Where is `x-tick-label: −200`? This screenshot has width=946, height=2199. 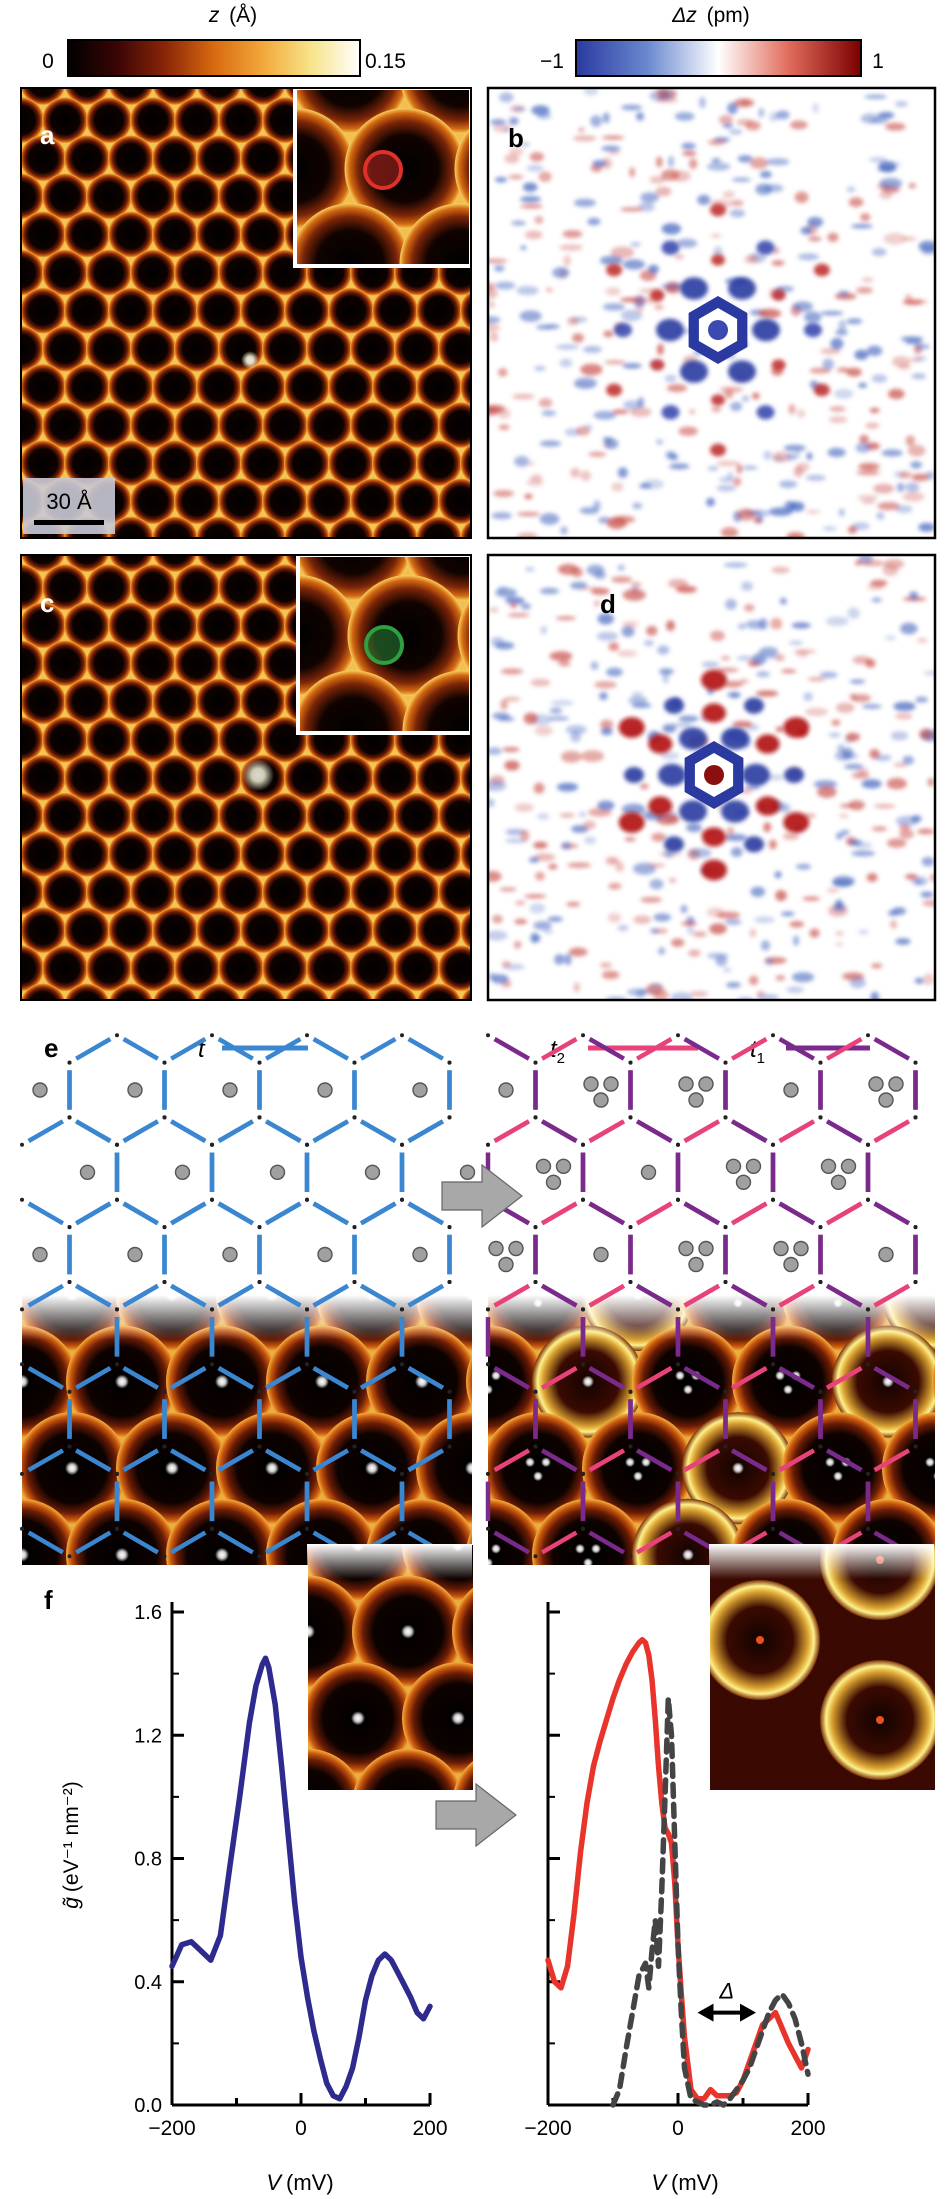 x-tick-label: −200 is located at coordinates (547, 2128).